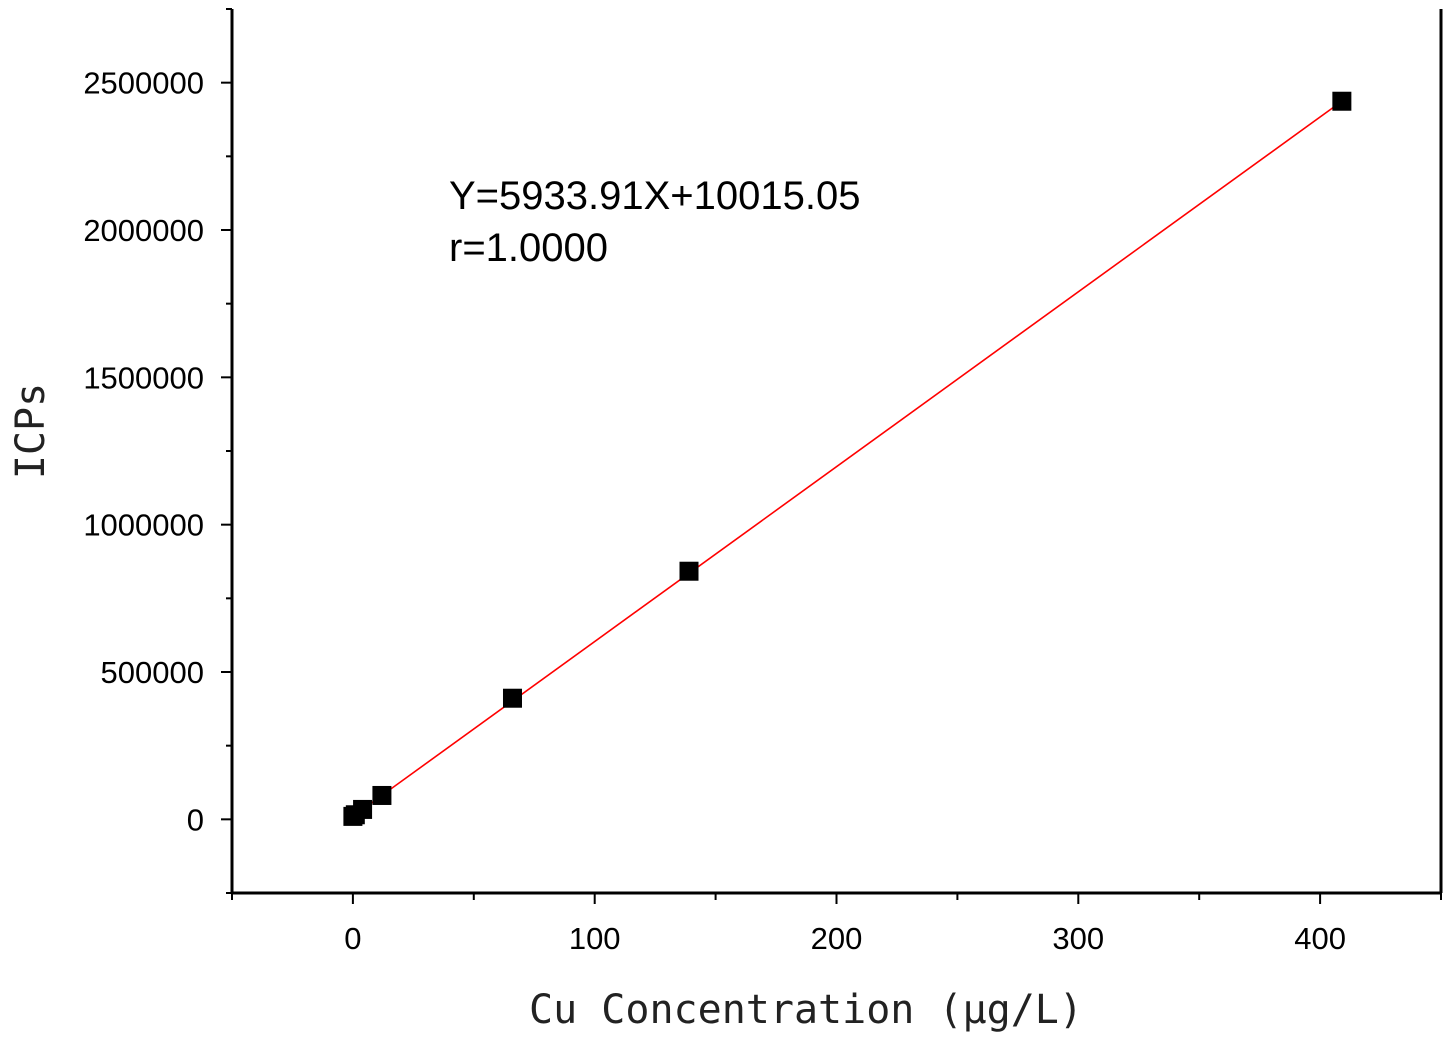 This screenshot has height=1039, width=1454. I want to click on equation-annotation: Y=5933.91X+10015.05, so click(655, 196).